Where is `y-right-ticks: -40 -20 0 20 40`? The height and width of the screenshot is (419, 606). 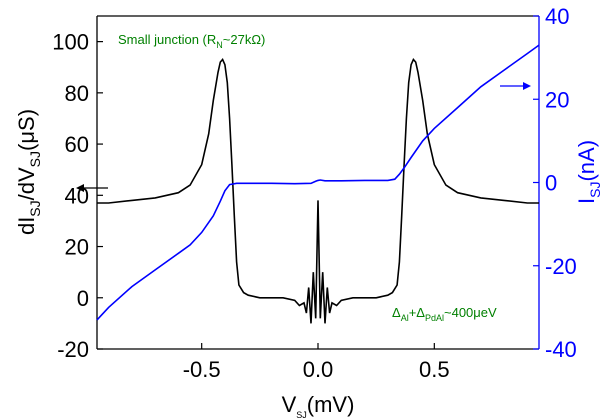 y-right-ticks: -40 -20 0 20 40 is located at coordinates (555, 183).